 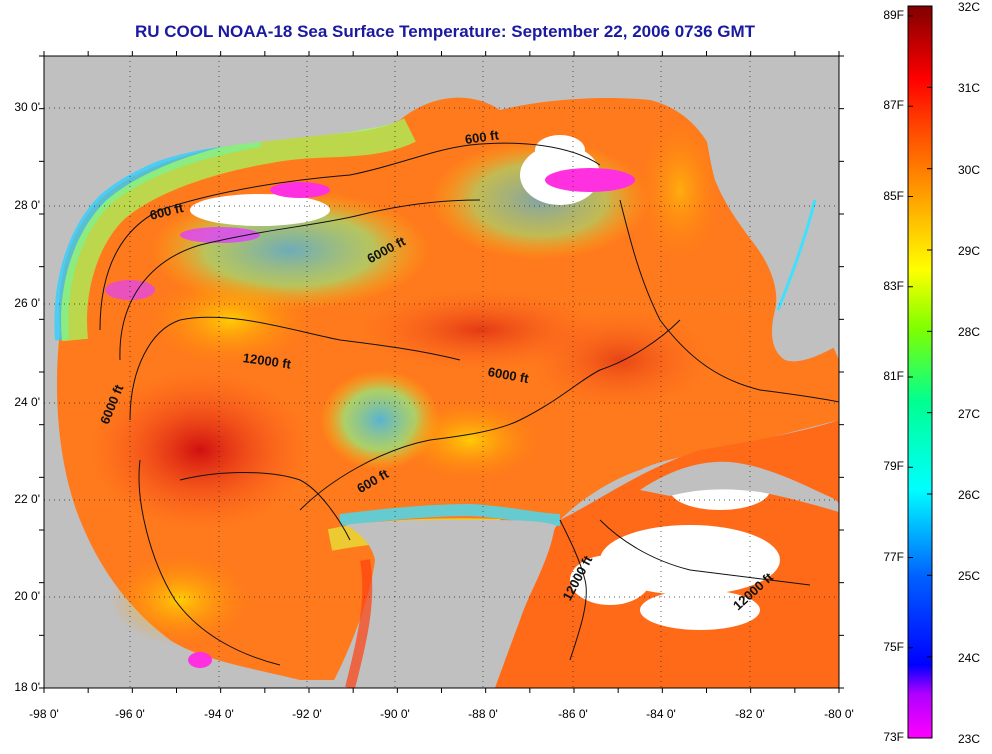 What do you see at coordinates (893, 285) in the screenshot?
I see `colorbar-fahrenheit-label: 83F` at bounding box center [893, 285].